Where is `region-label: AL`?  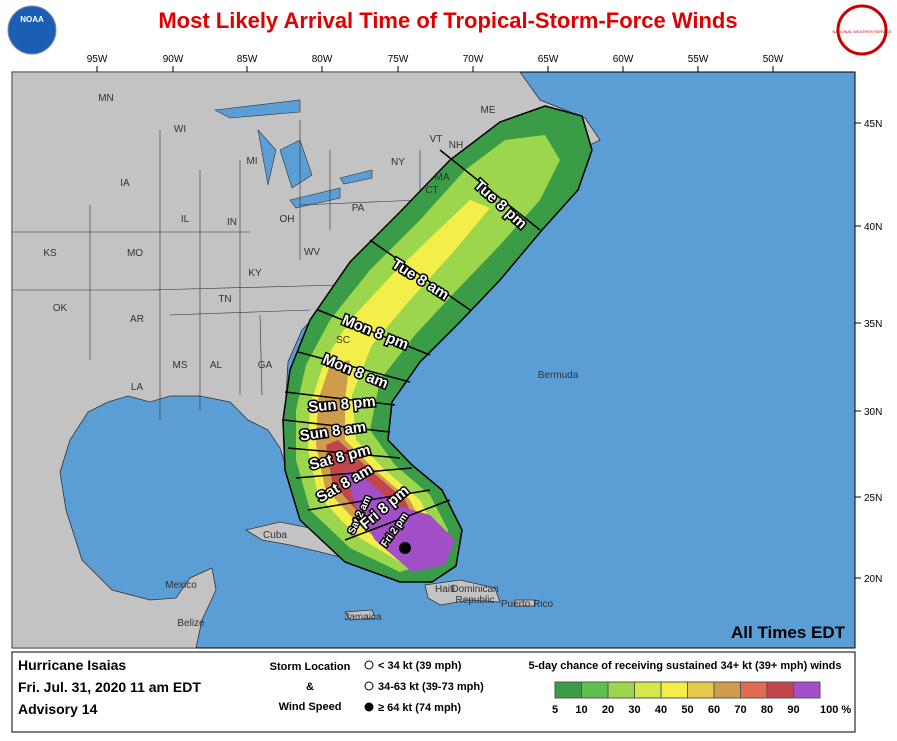 region-label: AL is located at coordinates (216, 365).